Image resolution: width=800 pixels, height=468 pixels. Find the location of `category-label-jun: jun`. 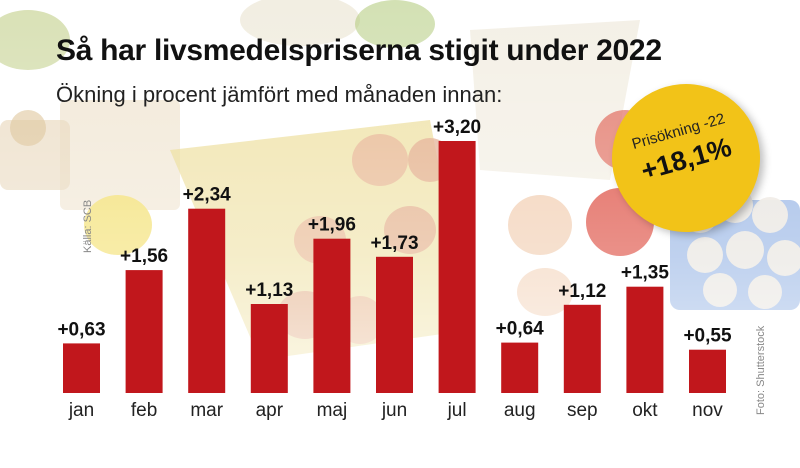

category-label-jun: jun is located at coordinates (394, 410).